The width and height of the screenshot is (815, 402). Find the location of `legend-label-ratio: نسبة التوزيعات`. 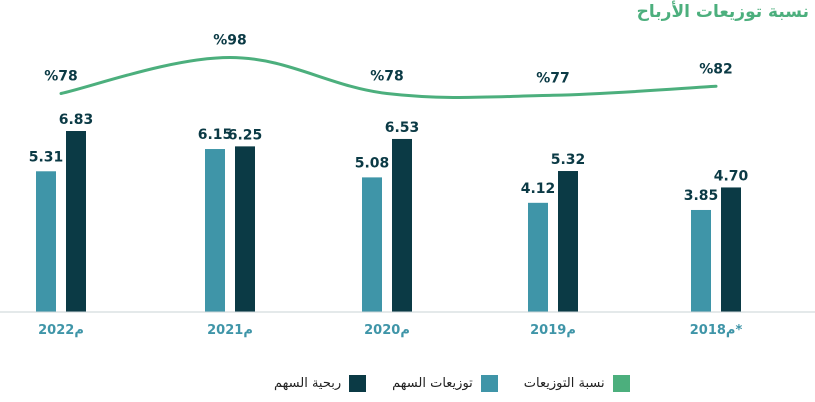

legend-label-ratio: نسبة التوزيعات is located at coordinates (564, 383).